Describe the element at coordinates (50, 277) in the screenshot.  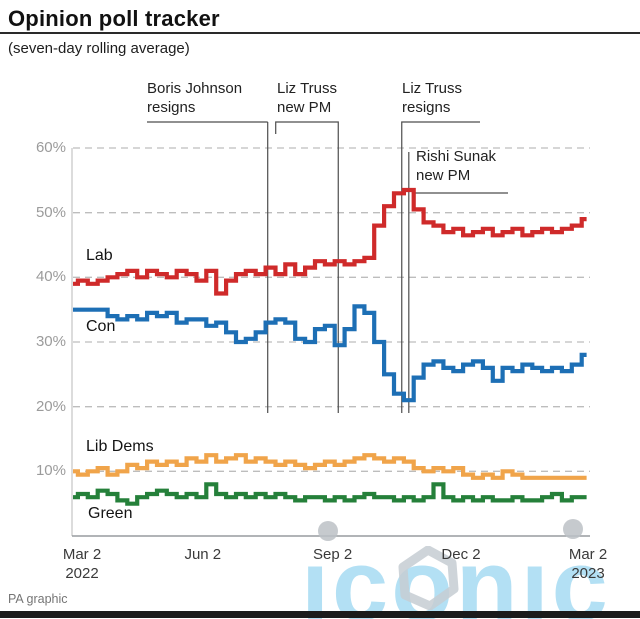
I see `y-axis-tick: 40%` at that location.